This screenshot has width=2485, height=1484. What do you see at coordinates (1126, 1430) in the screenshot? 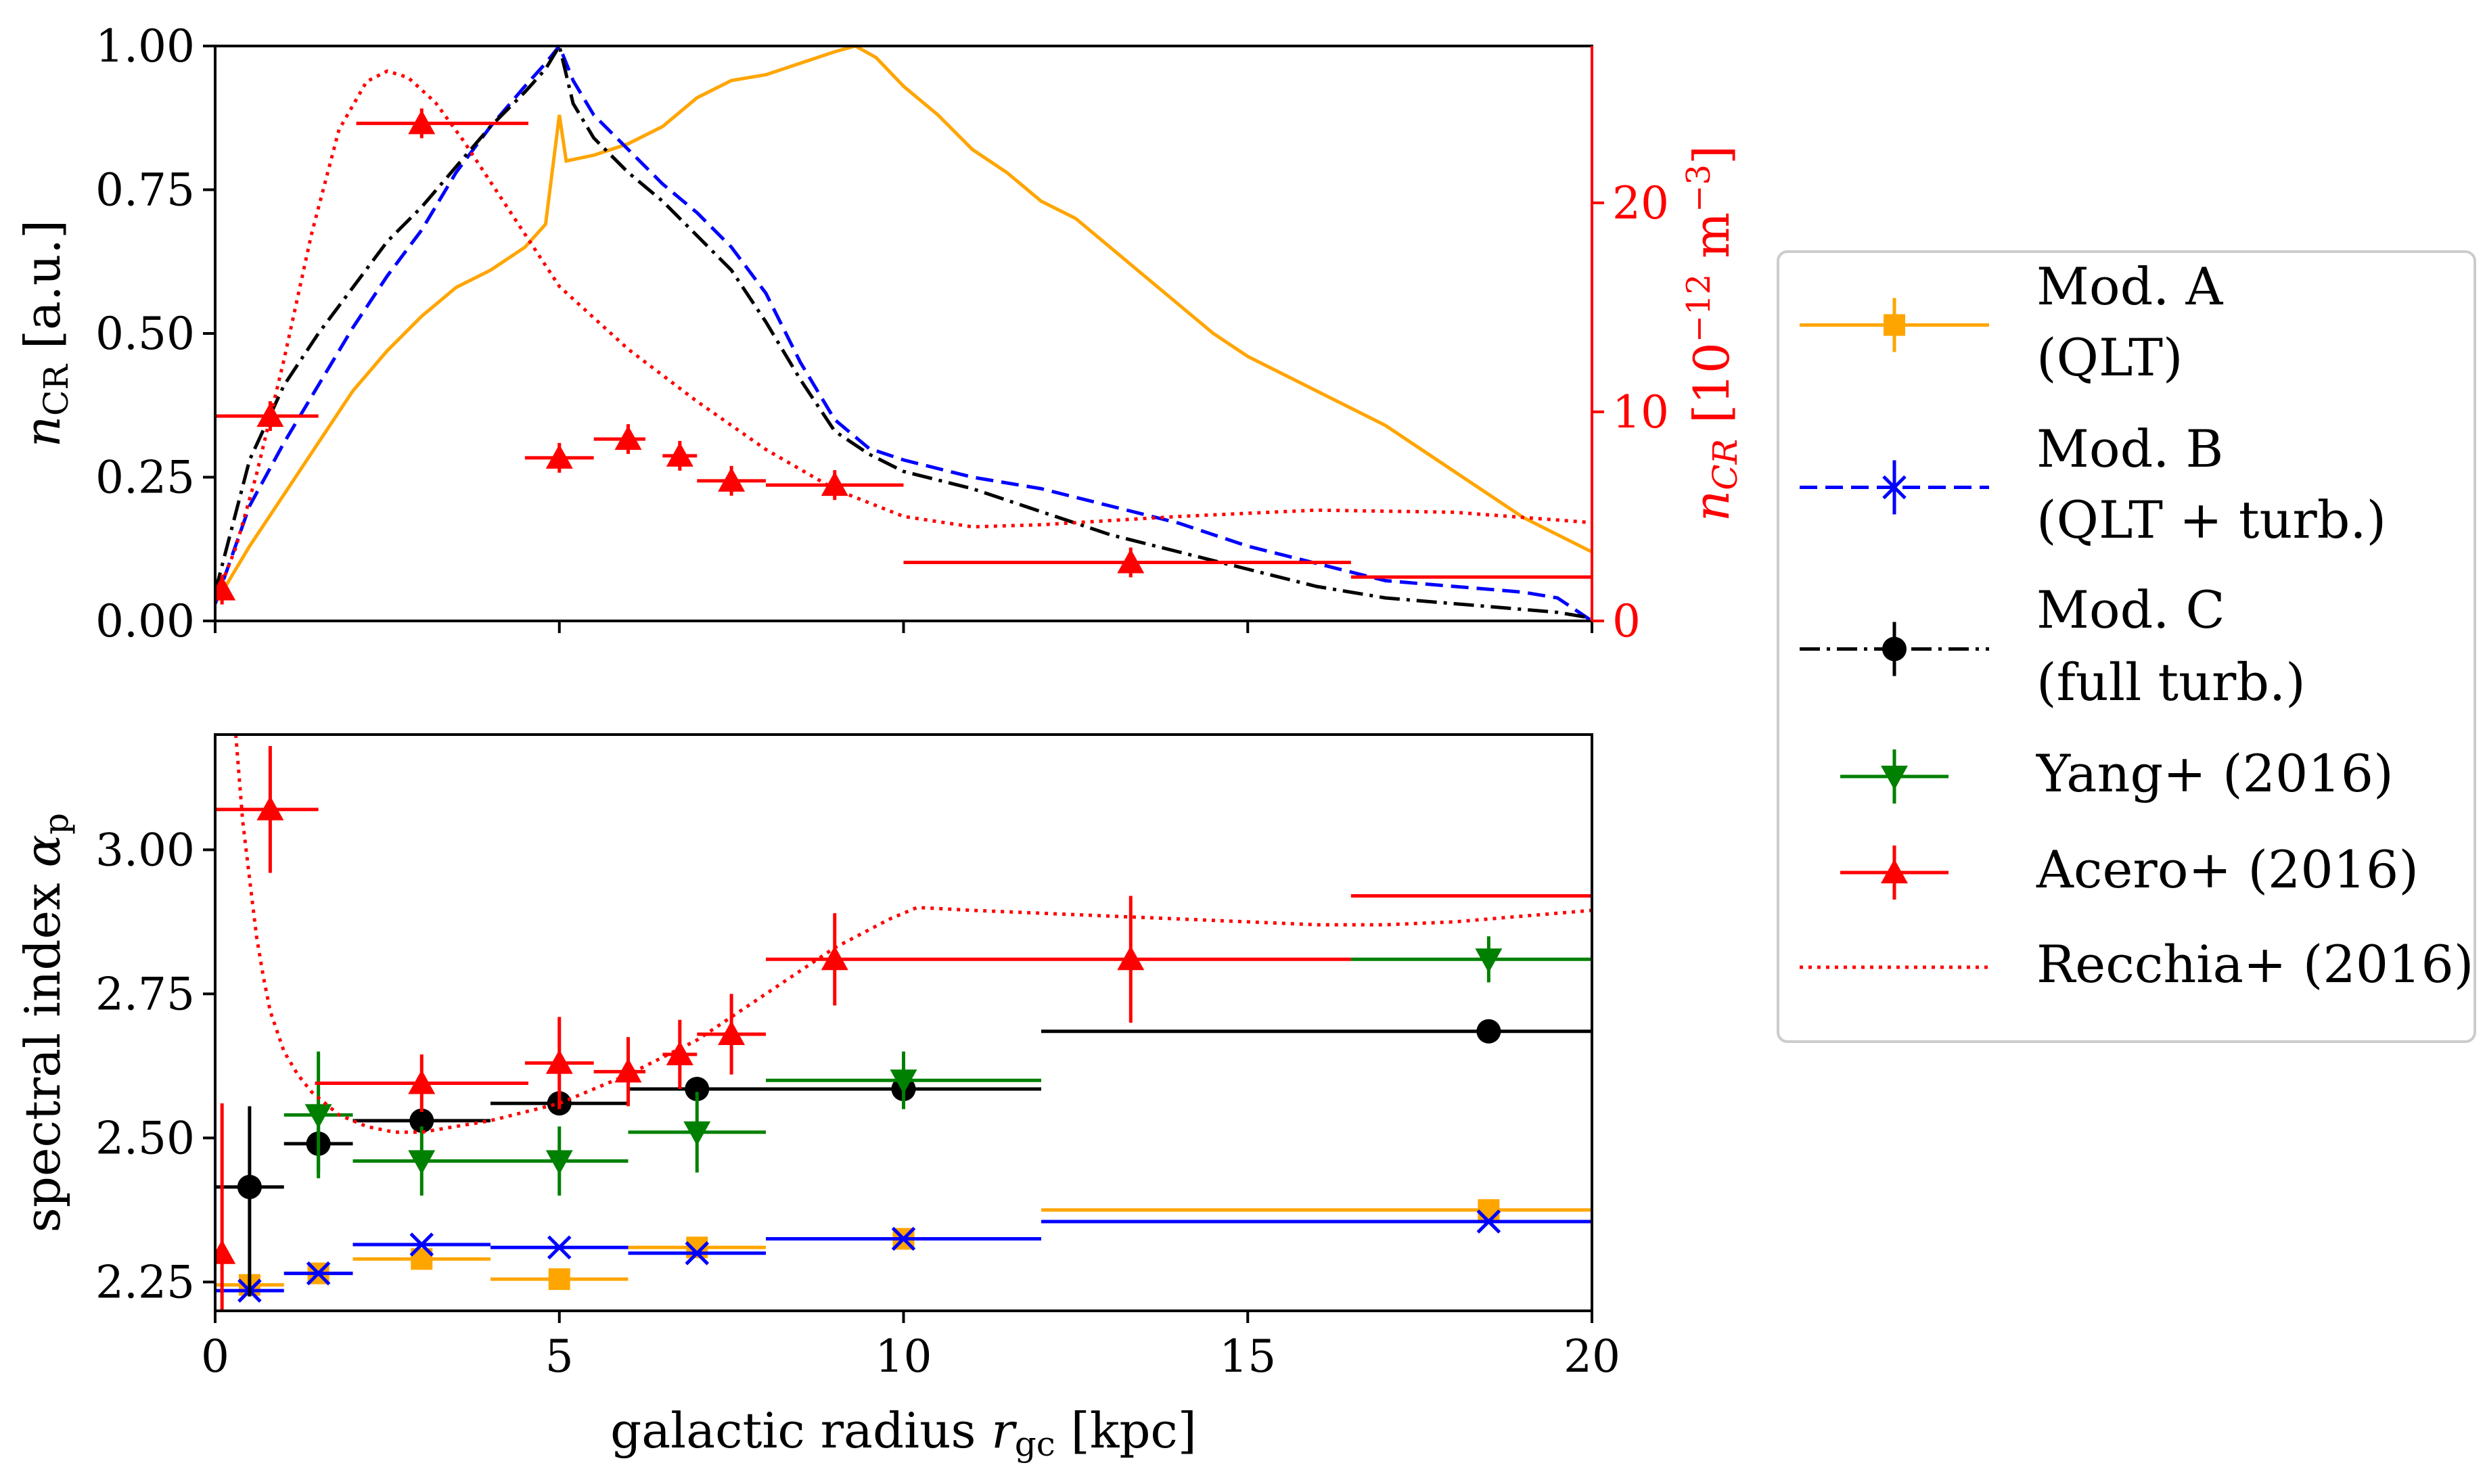
I see `xlabel-unit: [kpc]` at bounding box center [1126, 1430].